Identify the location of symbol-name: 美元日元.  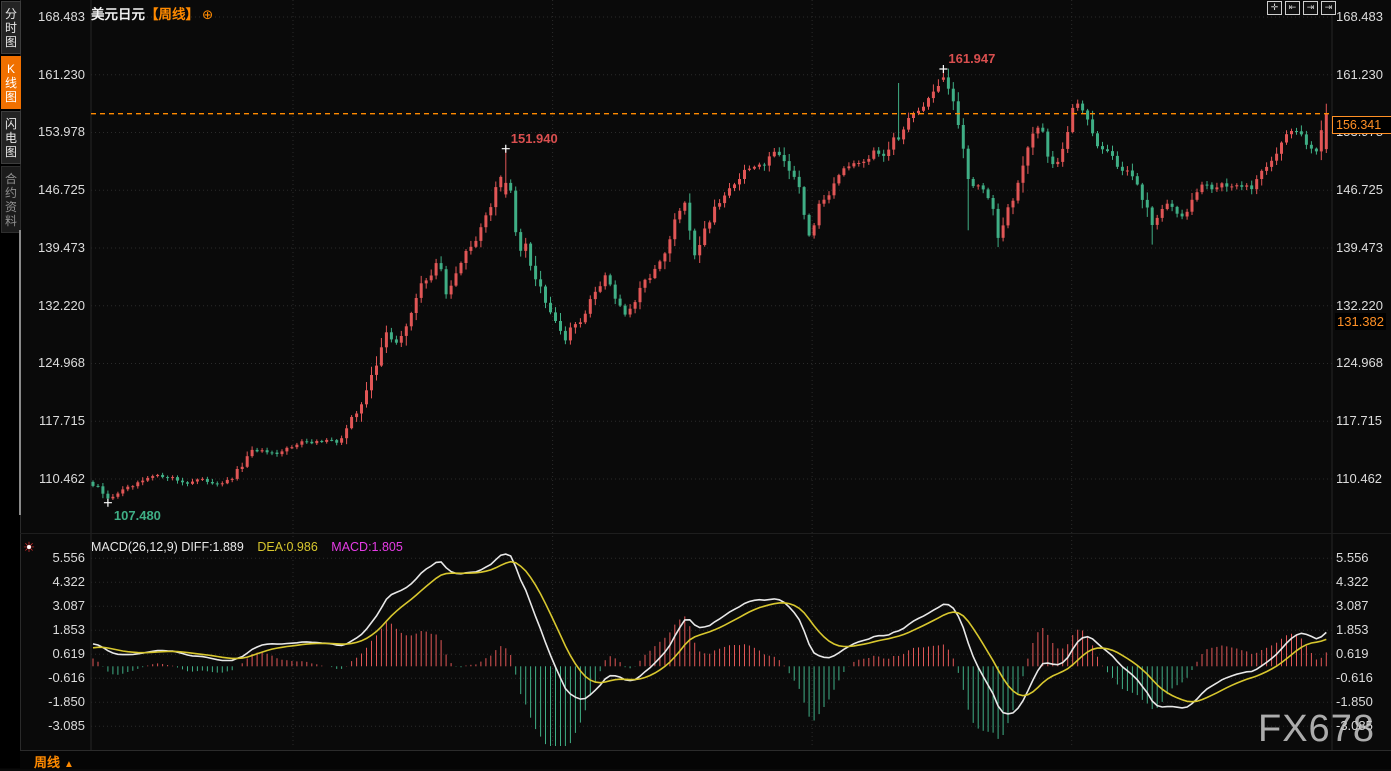
(118, 14).